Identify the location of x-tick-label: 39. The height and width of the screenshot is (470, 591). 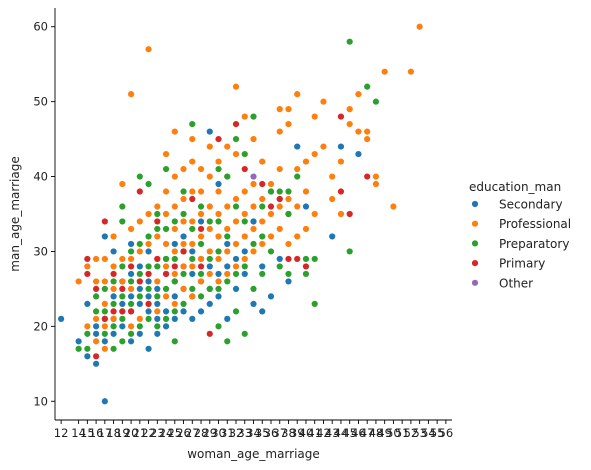
(297, 433).